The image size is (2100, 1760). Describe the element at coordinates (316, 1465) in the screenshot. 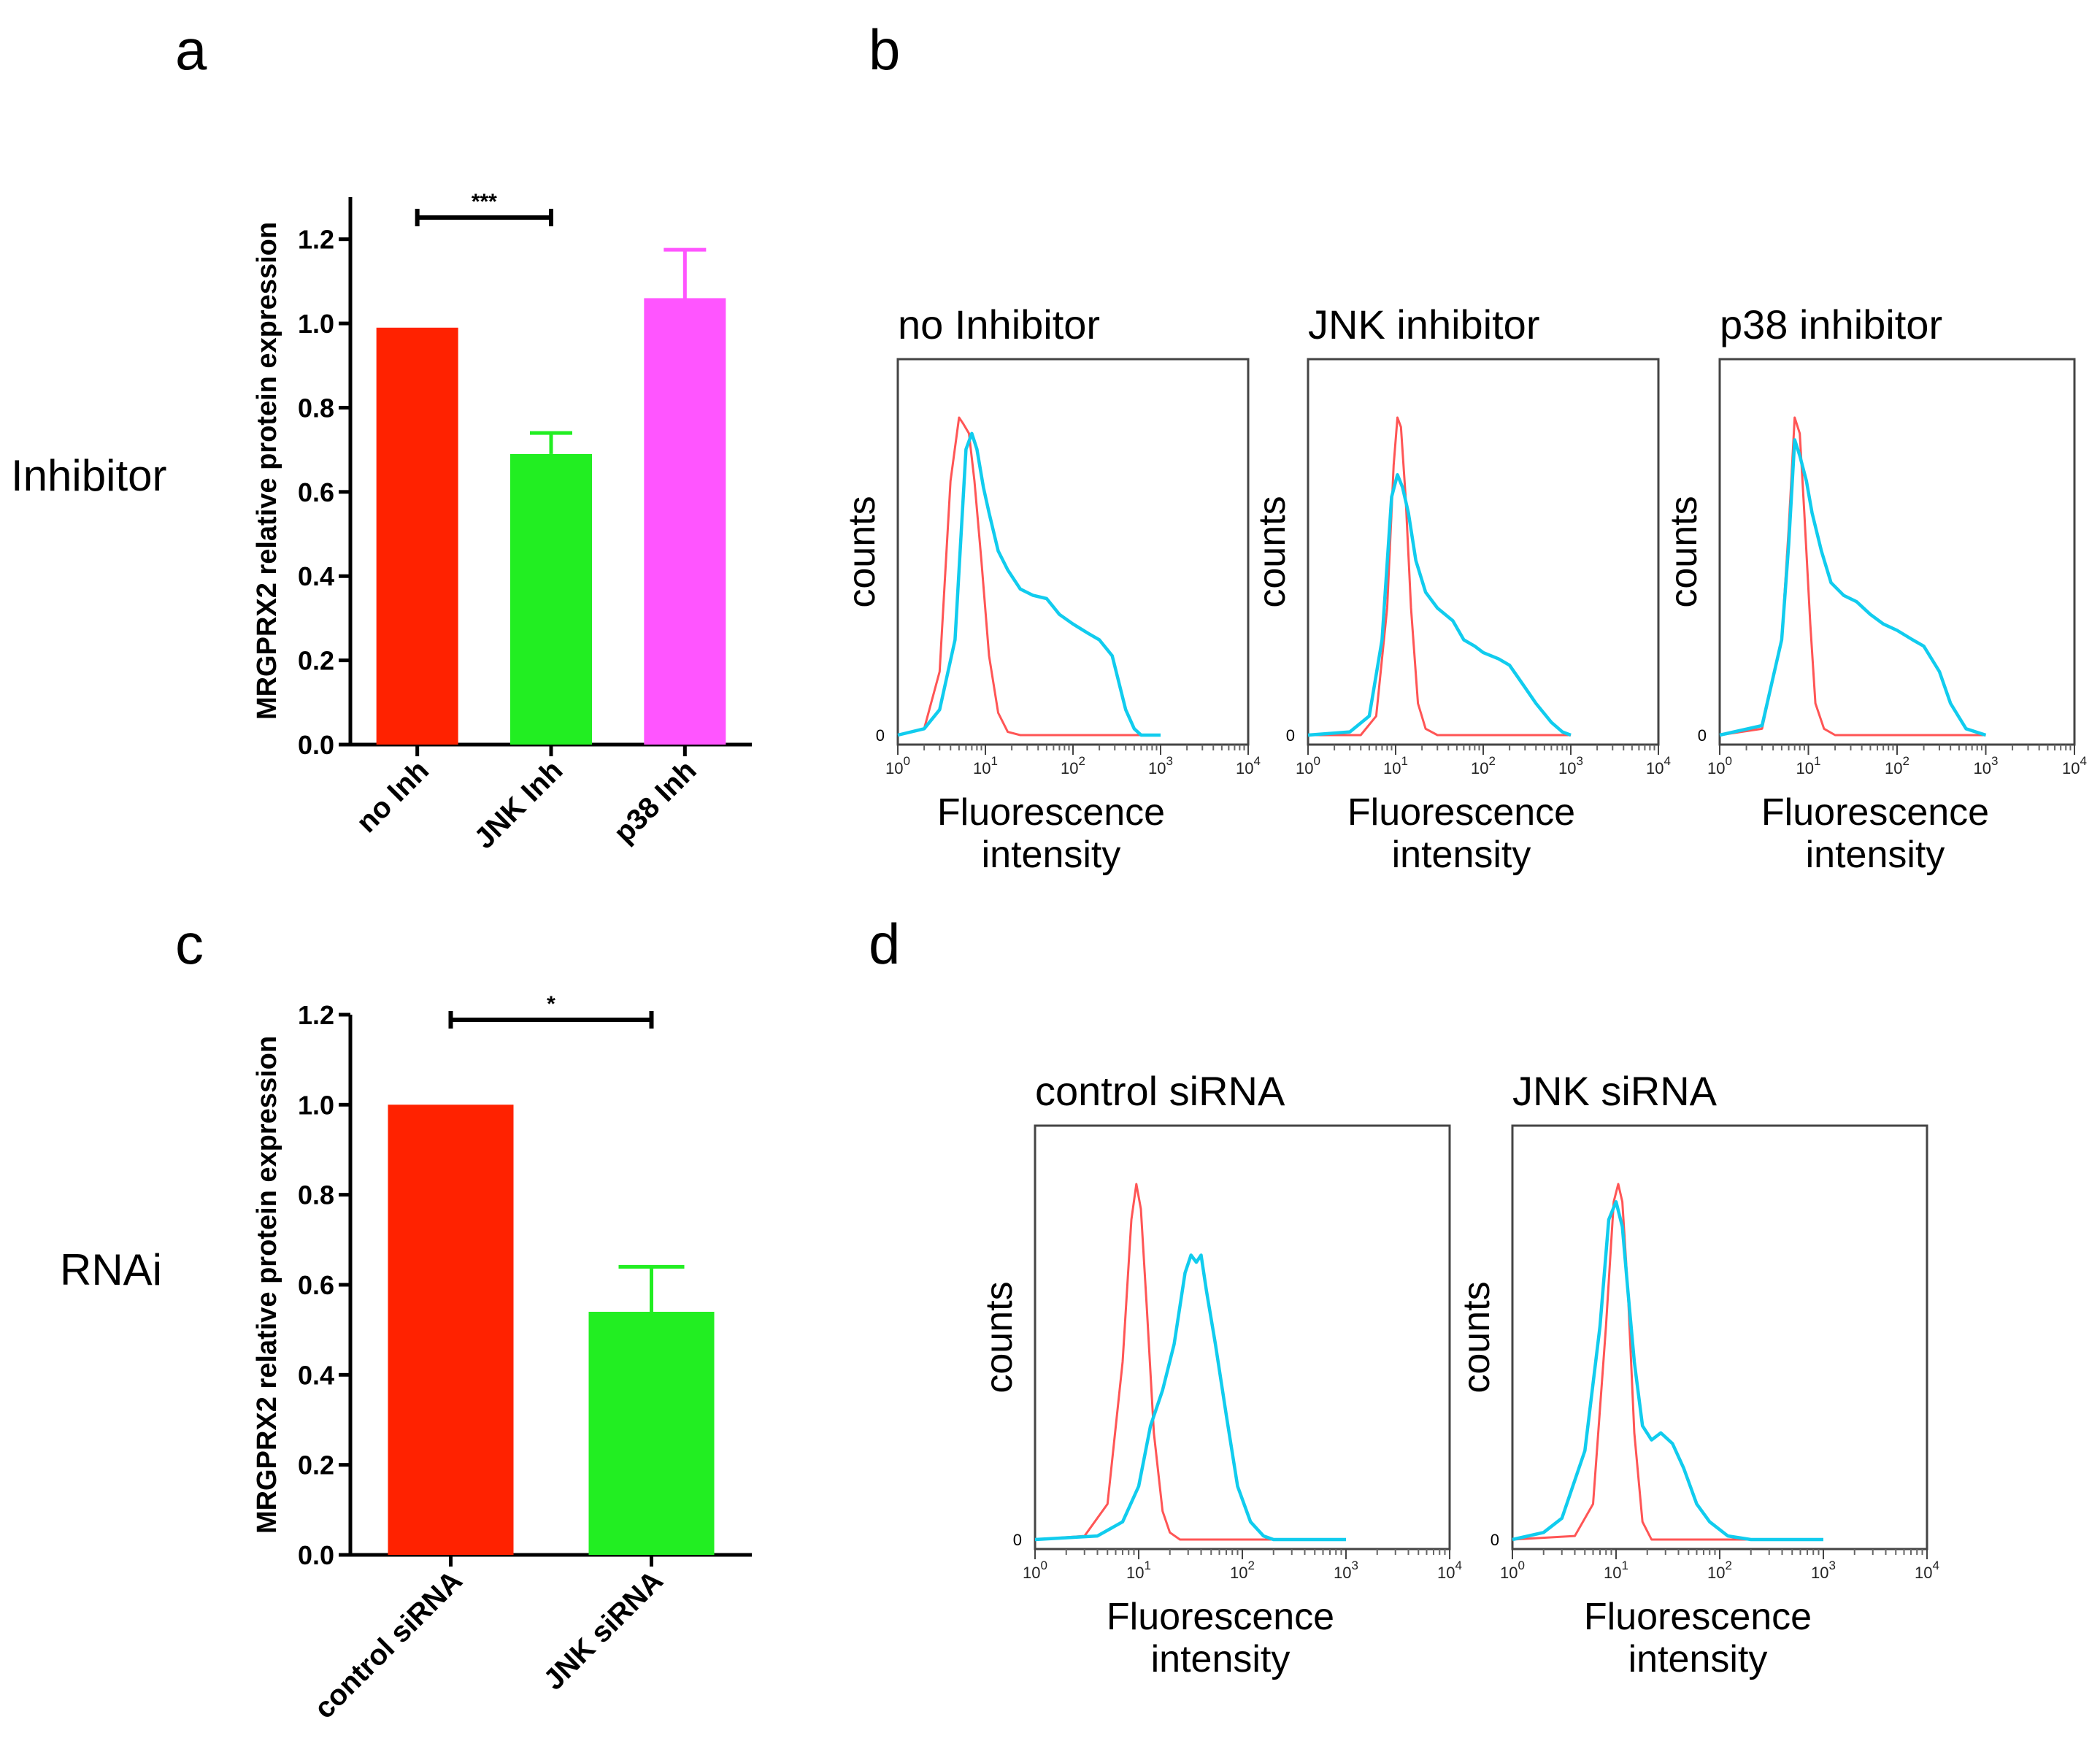

I see `y-tick-label: 0.2` at that location.